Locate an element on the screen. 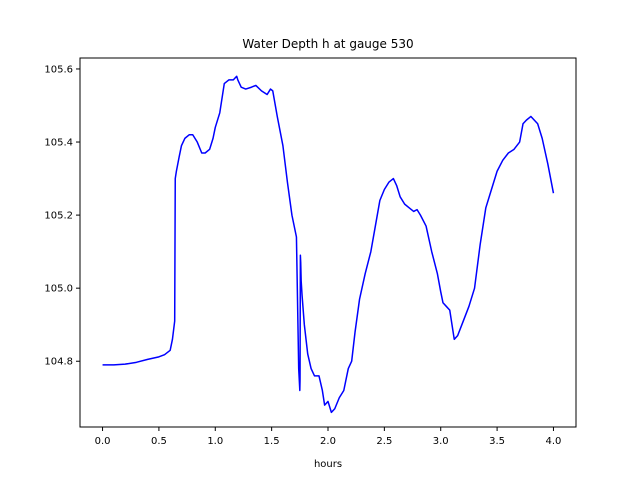 Image resolution: width=640 pixels, height=480 pixels. y-tick-label: 105.0 is located at coordinates (58, 289).